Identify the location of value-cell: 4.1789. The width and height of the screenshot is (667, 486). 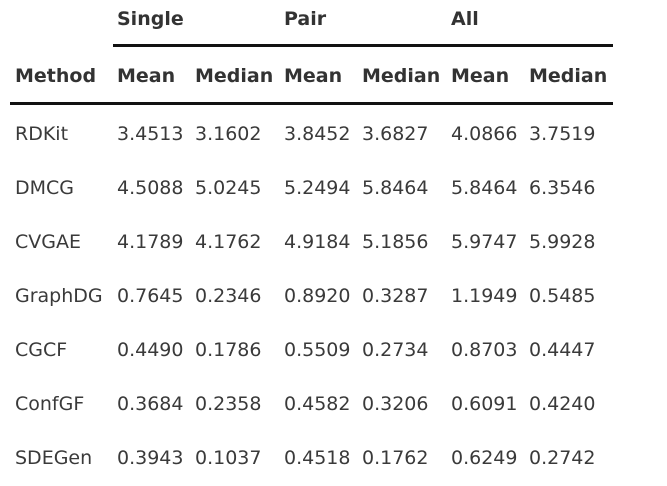
(150, 242).